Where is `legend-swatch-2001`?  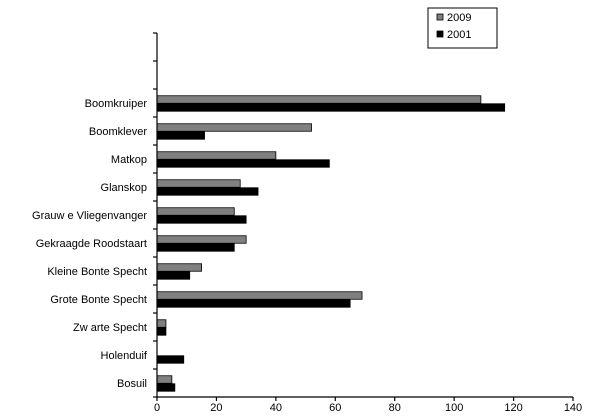 legend-swatch-2001 is located at coordinates (440, 34).